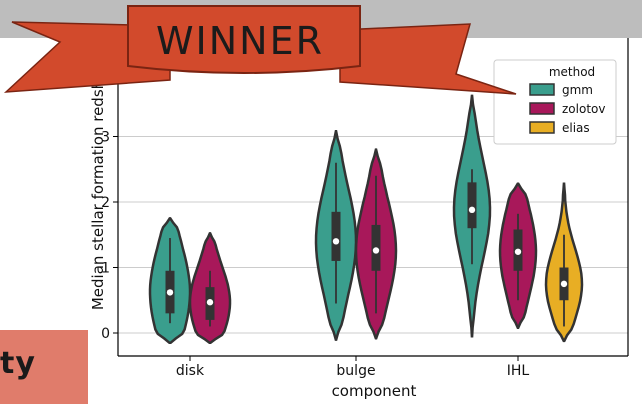 Image resolution: width=642 pixels, height=416 pixels. Describe the element at coordinates (105, 269) in the screenshot. I see `y-tick-label: 1` at that location.